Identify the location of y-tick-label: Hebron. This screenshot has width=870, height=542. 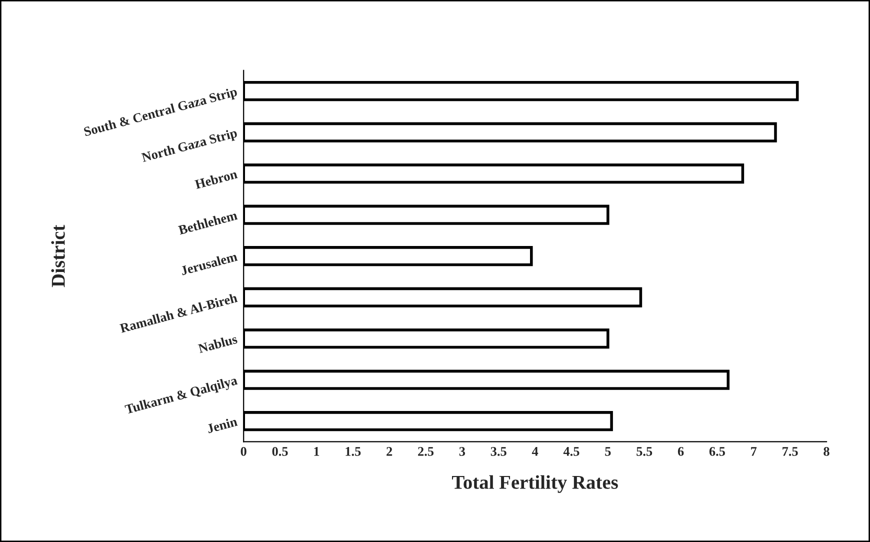
(216, 179).